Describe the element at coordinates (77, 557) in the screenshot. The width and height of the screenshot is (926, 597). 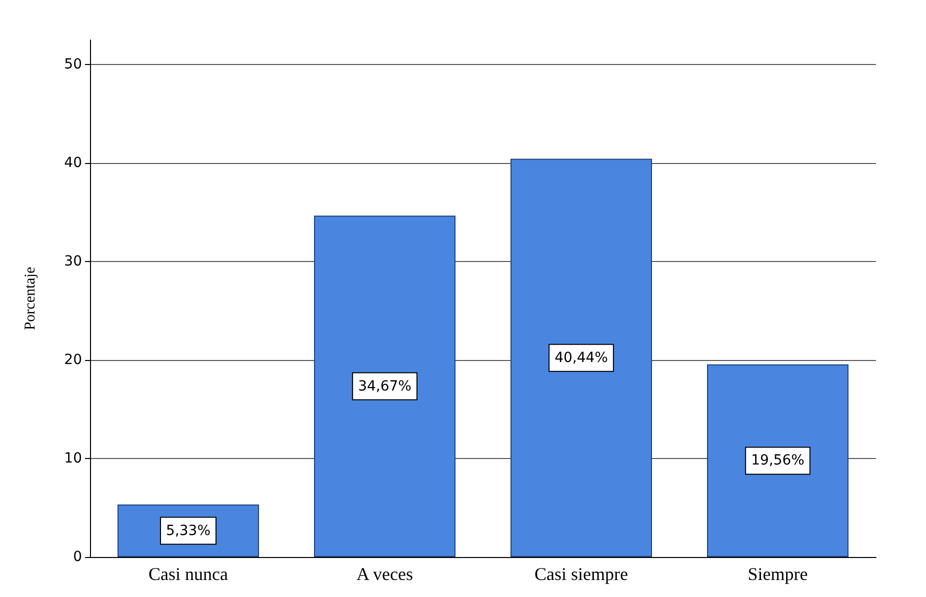
I see `y-tick-label: 0` at that location.